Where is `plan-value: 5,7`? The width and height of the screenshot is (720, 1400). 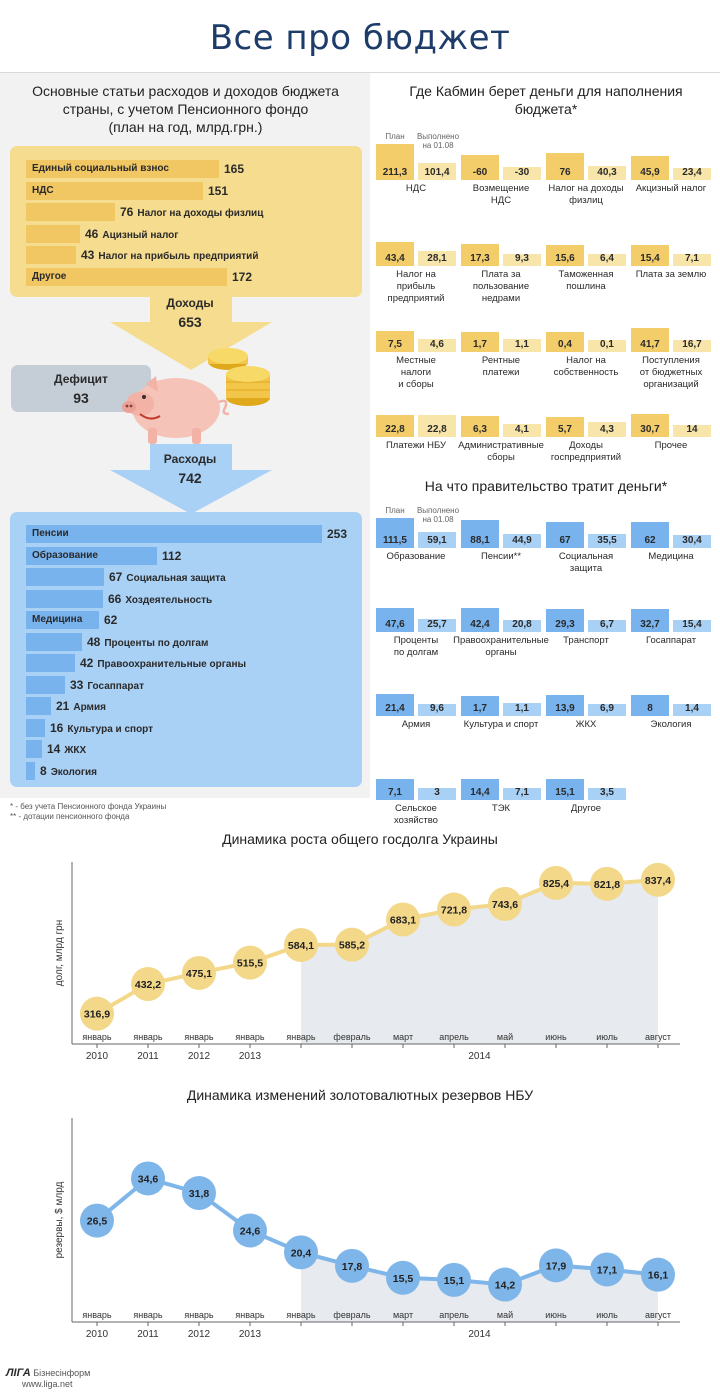 plan-value: 5,7 is located at coordinates (565, 429).